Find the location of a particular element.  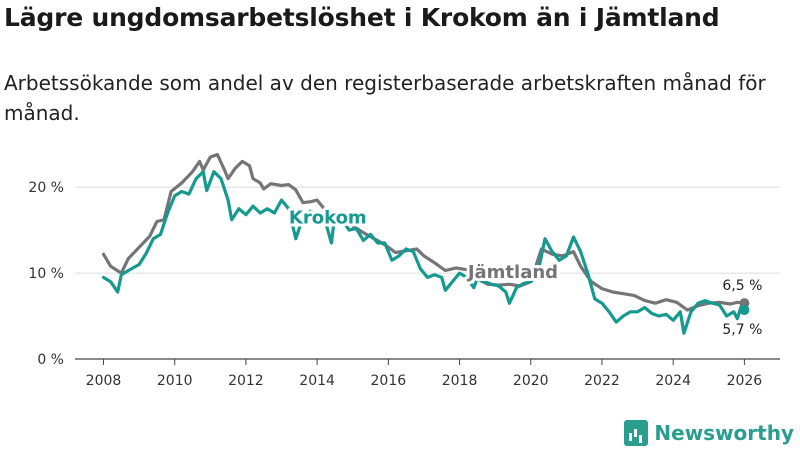

x-tick-label: 2014 is located at coordinates (317, 381).